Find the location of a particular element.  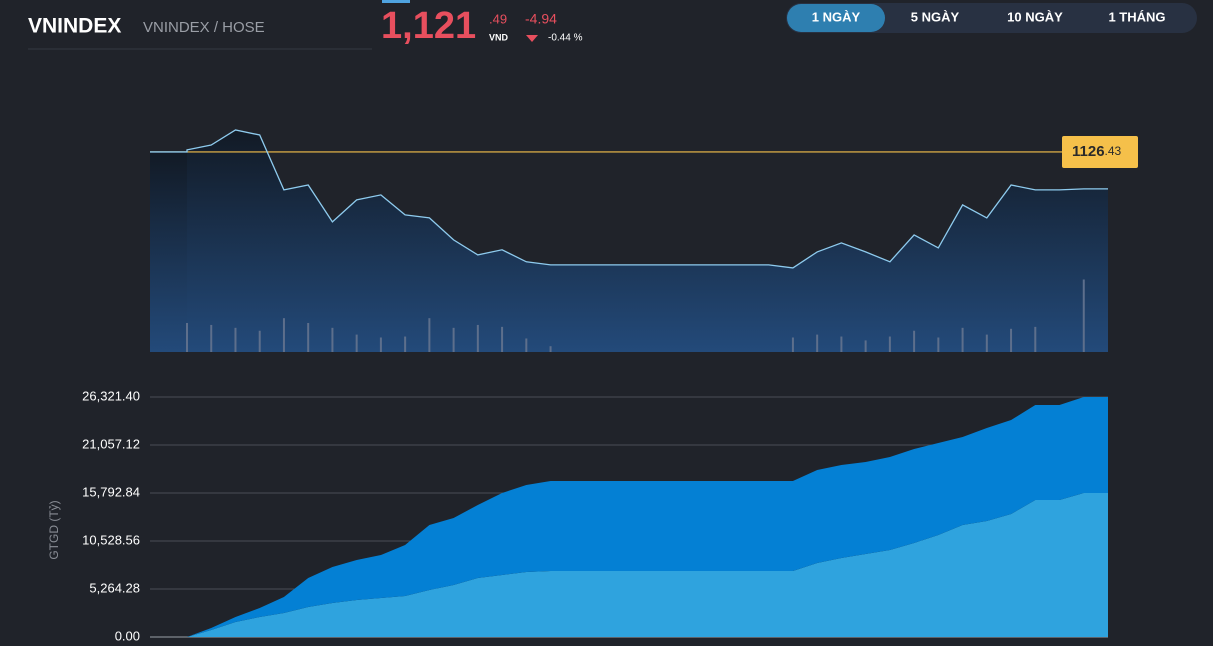

tab: 1 THÁNG is located at coordinates (1136, 16).